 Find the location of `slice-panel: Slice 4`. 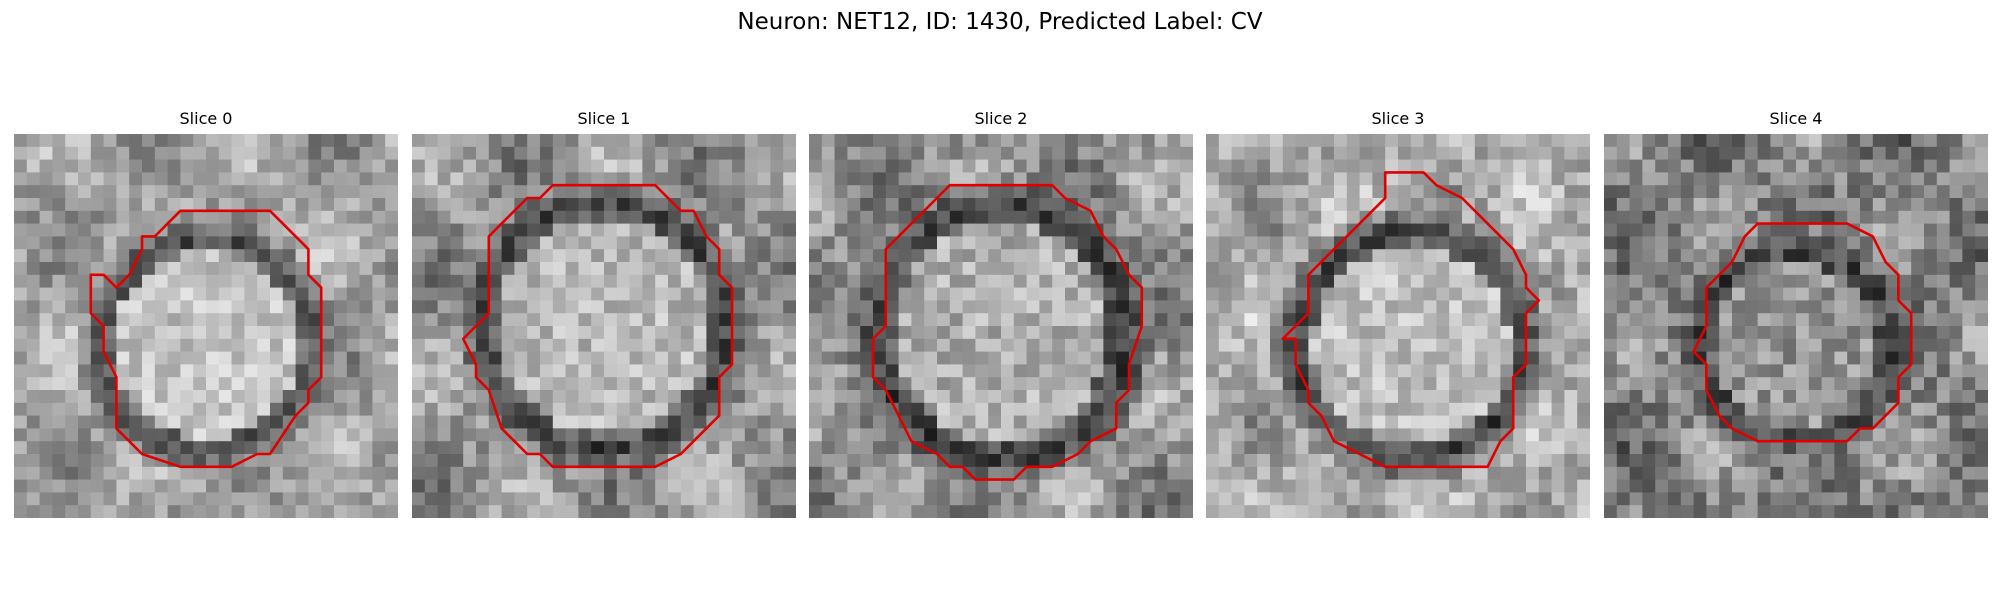

slice-panel: Slice 4 is located at coordinates (1796, 313).